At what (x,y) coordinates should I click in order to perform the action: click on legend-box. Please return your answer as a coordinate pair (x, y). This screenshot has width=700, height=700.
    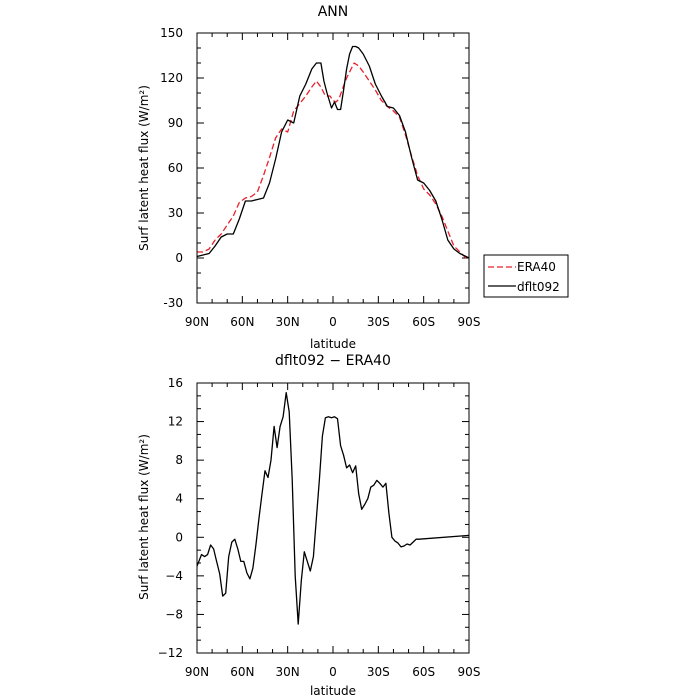
    Looking at the image, I should click on (526, 276).